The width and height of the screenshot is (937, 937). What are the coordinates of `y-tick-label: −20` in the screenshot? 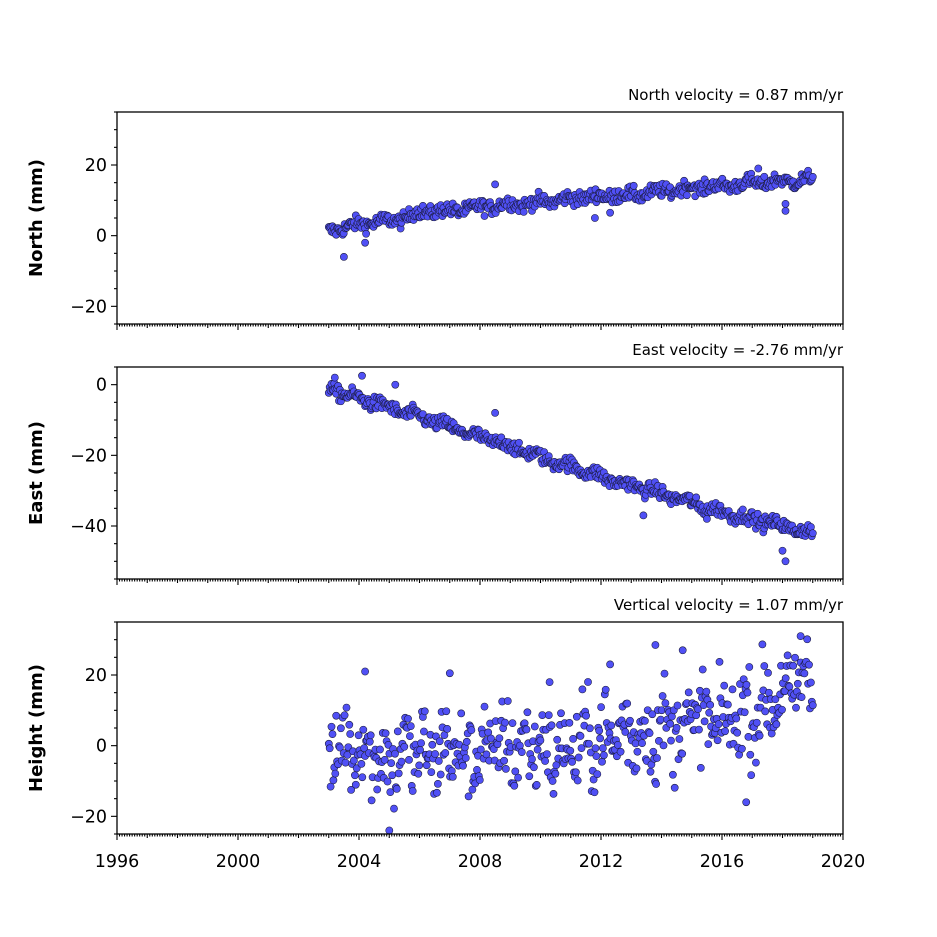 It's located at (88, 307).